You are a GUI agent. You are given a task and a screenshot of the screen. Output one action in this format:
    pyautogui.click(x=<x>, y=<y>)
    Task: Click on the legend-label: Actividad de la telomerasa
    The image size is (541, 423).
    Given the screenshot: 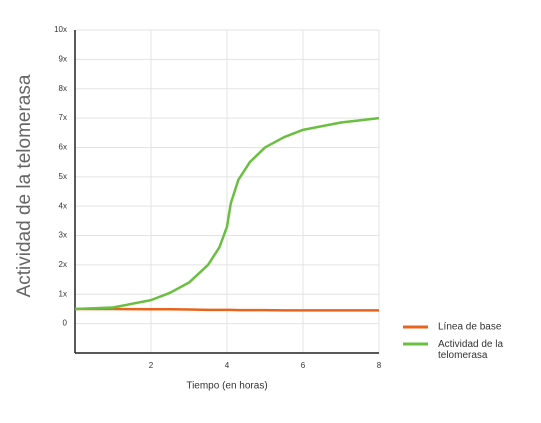 What is the action you would take?
    pyautogui.click(x=470, y=350)
    